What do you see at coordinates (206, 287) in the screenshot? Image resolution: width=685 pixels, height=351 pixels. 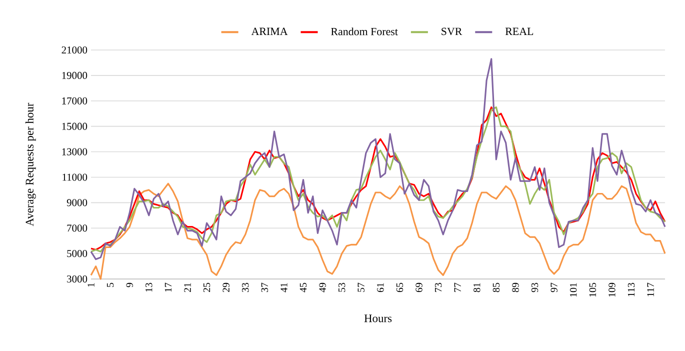 I see `x-tick-label: 25` at bounding box center [206, 287].